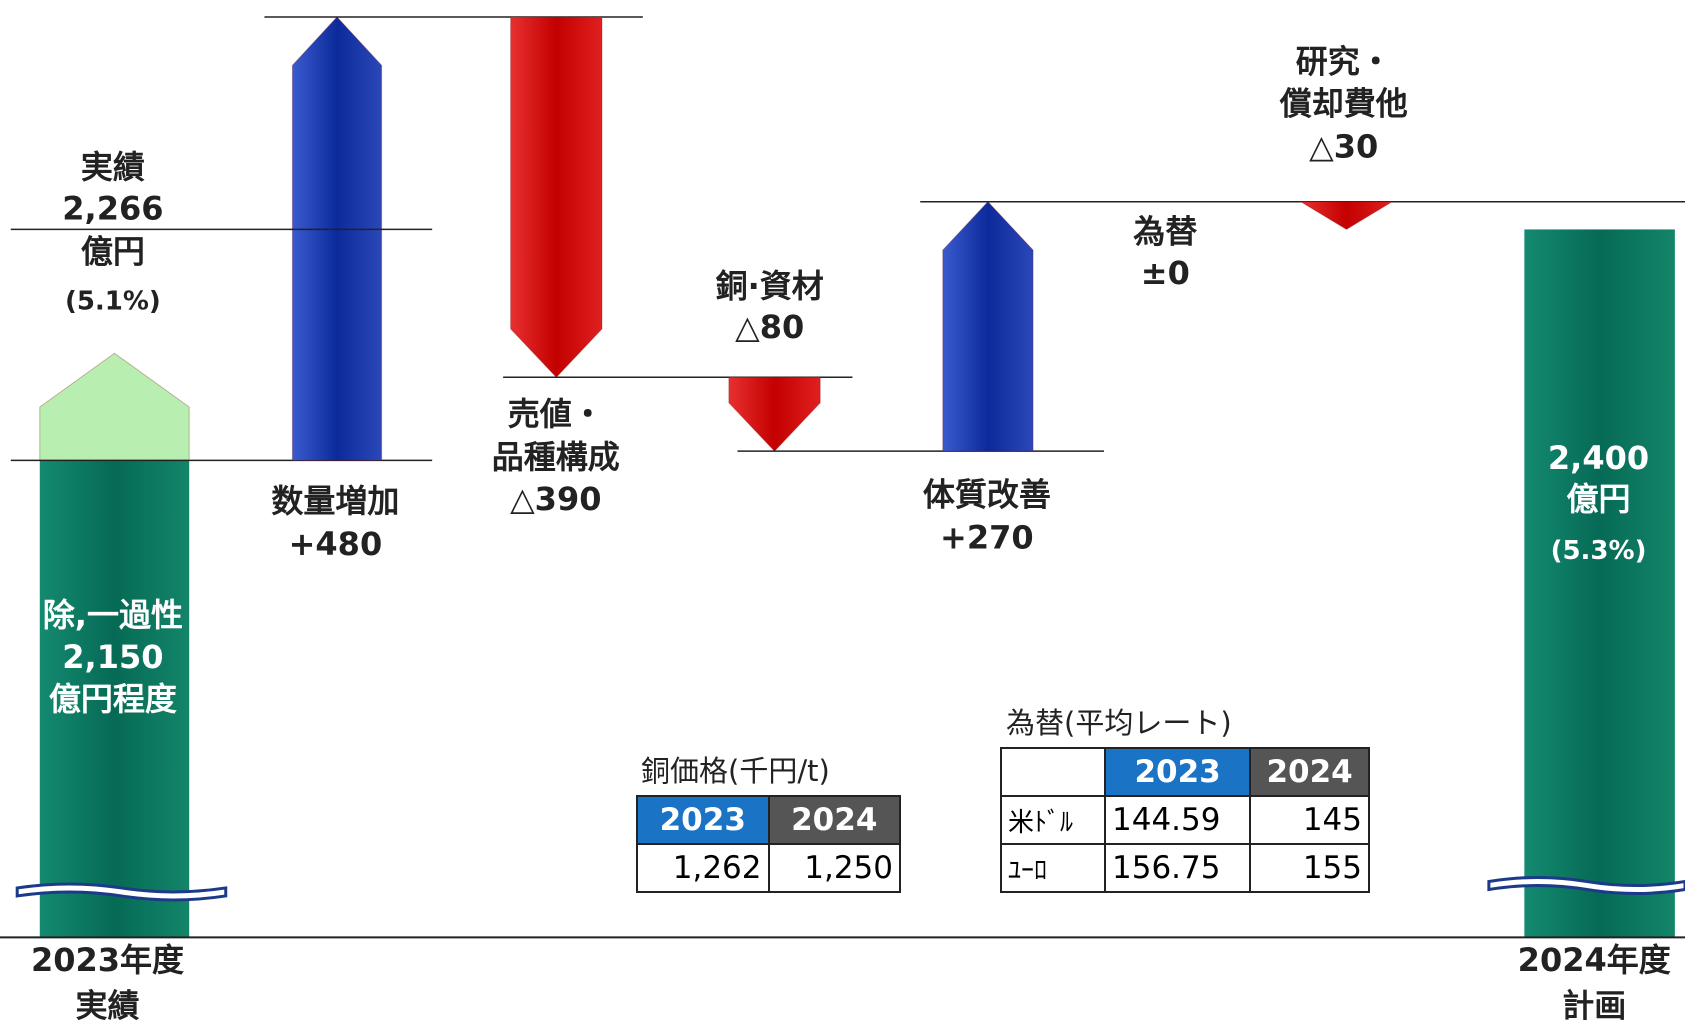 This screenshot has width=1685, height=1022. Describe the element at coordinates (1165, 231) in the screenshot. I see `label: 為替` at that location.